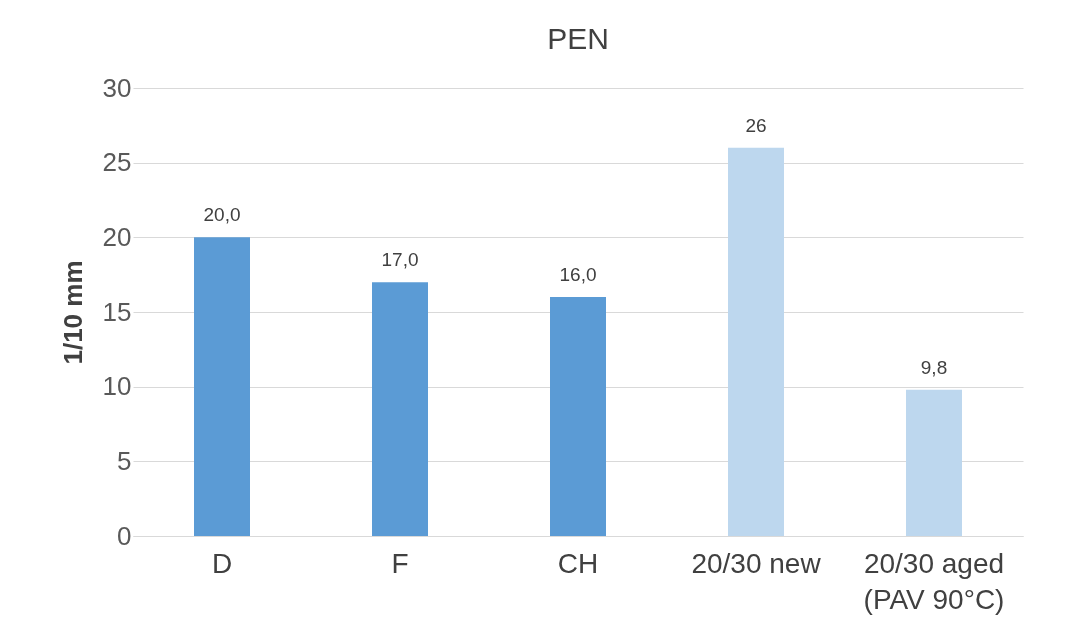 Image resolution: width=1083 pixels, height=629 pixels. I want to click on y-tick-label: 20, so click(117, 236).